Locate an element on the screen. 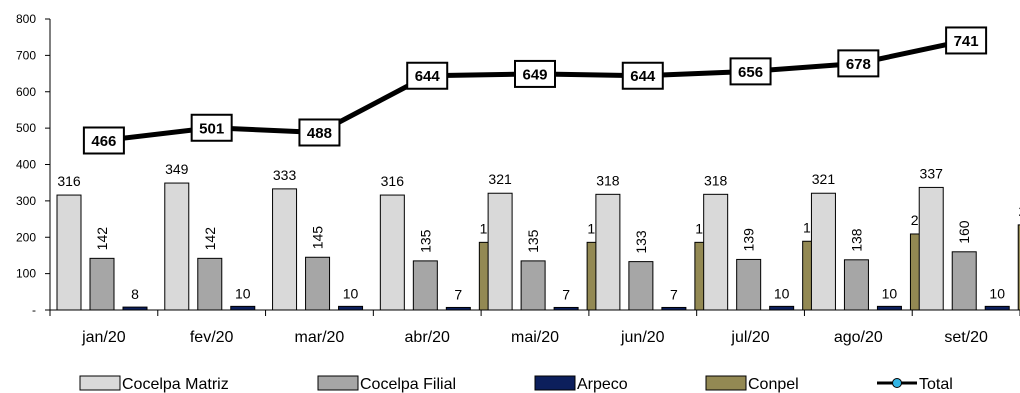  total-value-label: 488 is located at coordinates (319, 133).